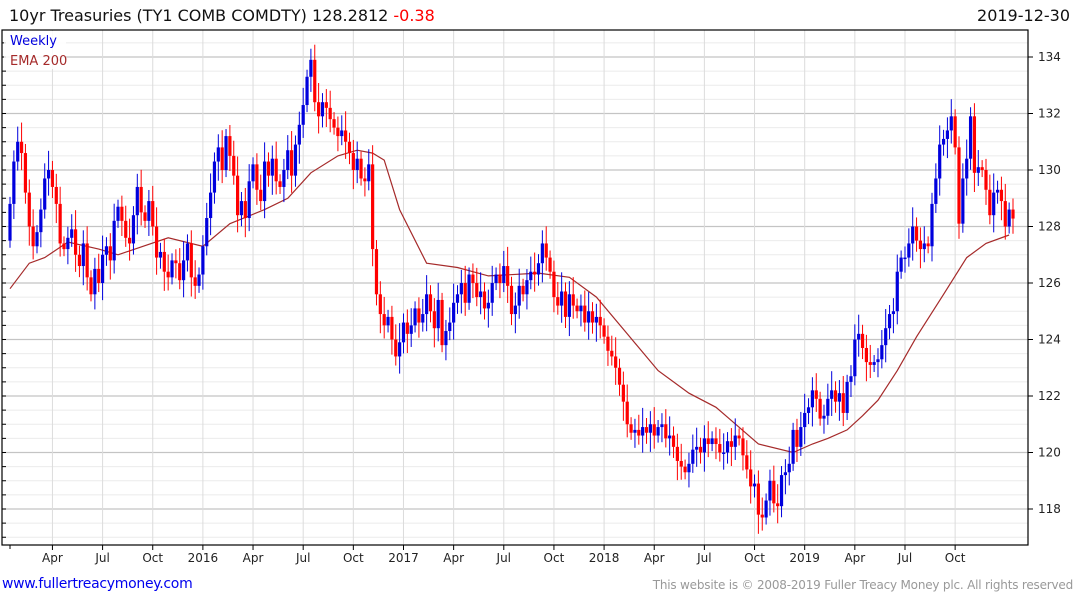 The image size is (1075, 600). What do you see at coordinates (1049, 283) in the screenshot?
I see `y-tick-label: 126` at bounding box center [1049, 283].